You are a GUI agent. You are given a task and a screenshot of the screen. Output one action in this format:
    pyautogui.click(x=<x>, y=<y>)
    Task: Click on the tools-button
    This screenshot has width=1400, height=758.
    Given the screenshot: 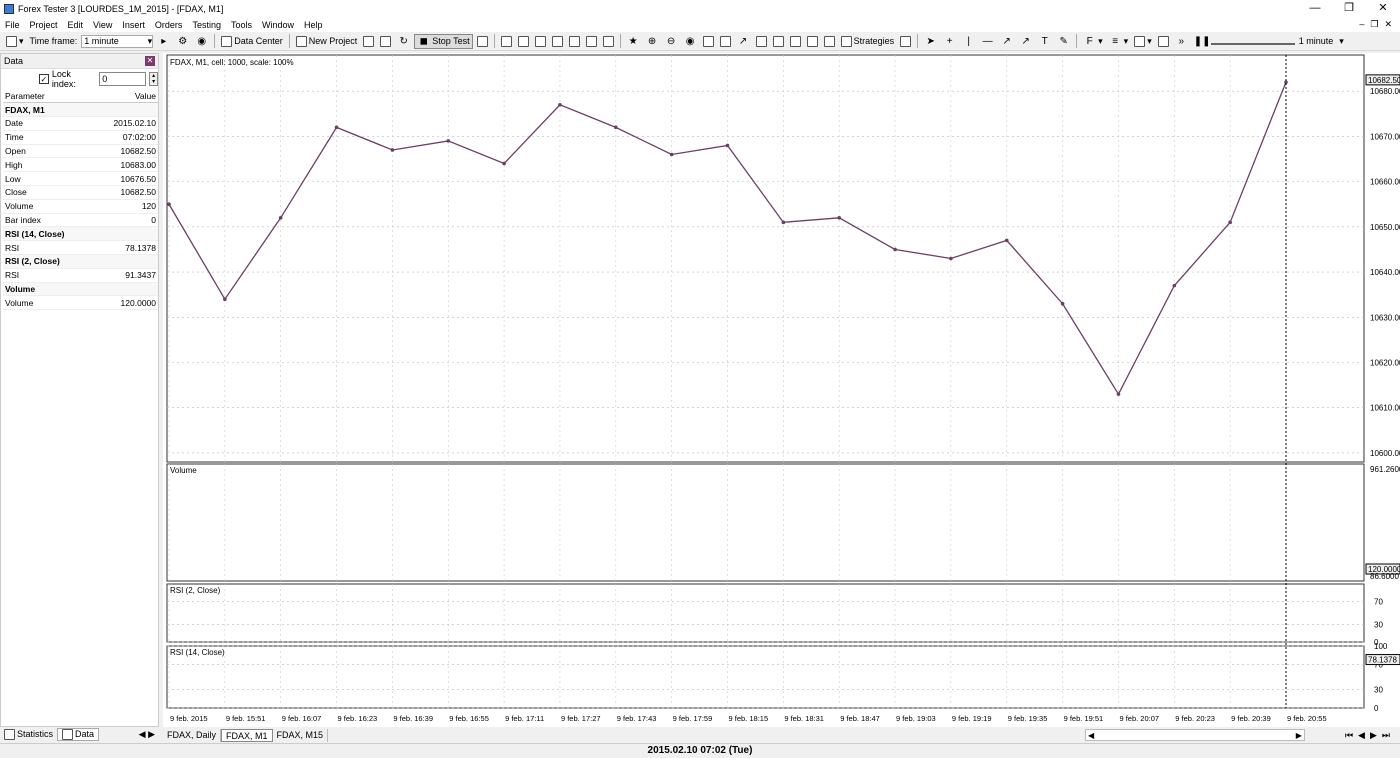 What is the action you would take?
    pyautogui.click(x=829, y=41)
    